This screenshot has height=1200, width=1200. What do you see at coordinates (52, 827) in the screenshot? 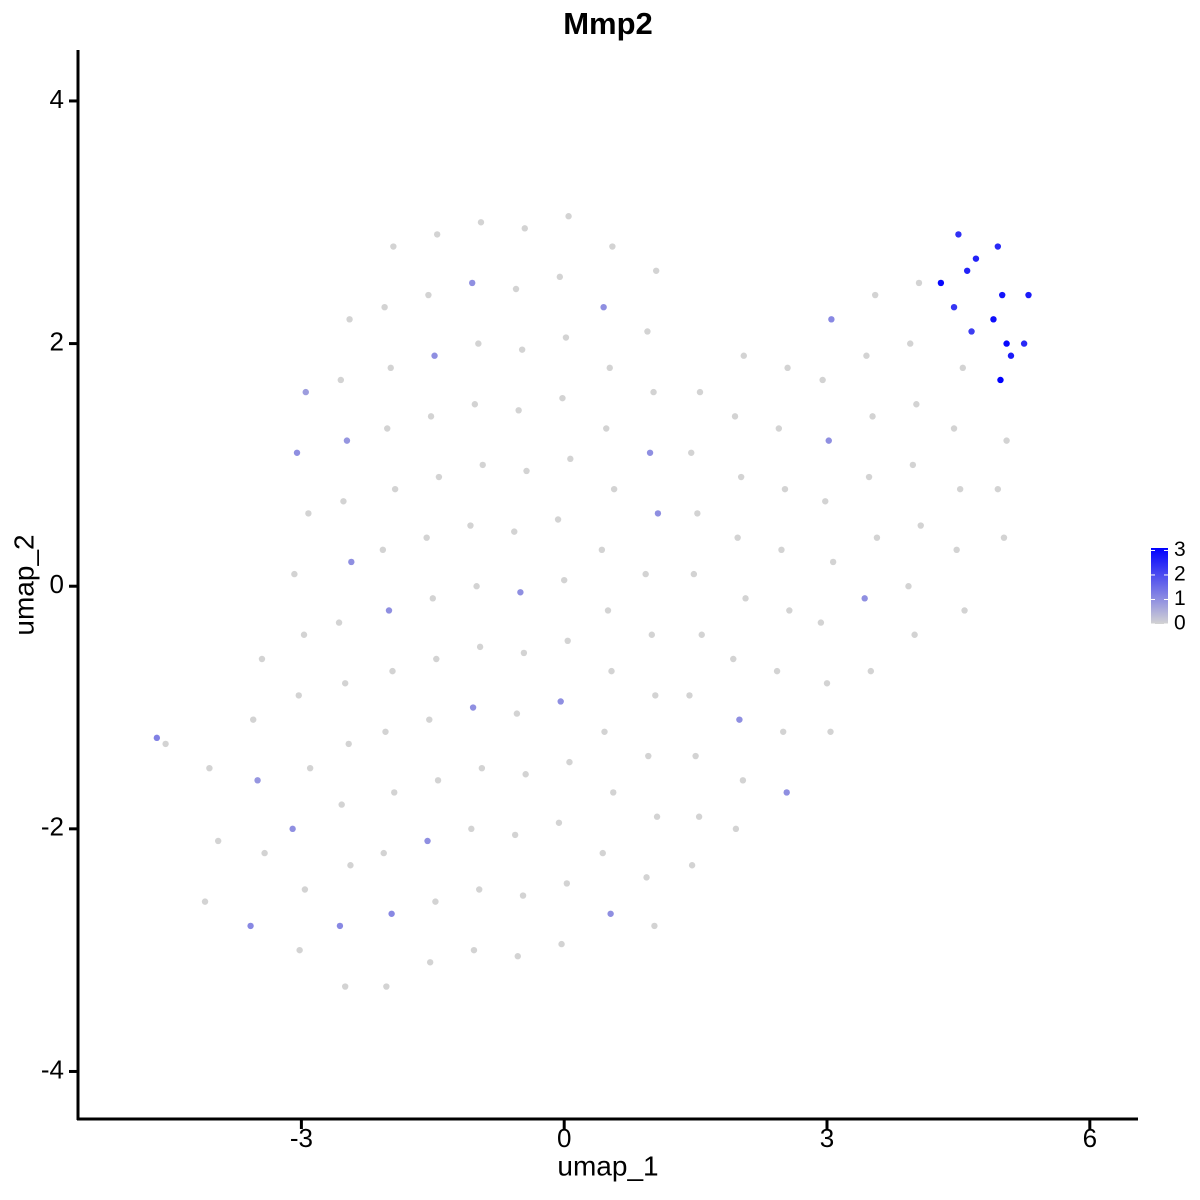
I see `y-tick-label: -2` at bounding box center [52, 827].